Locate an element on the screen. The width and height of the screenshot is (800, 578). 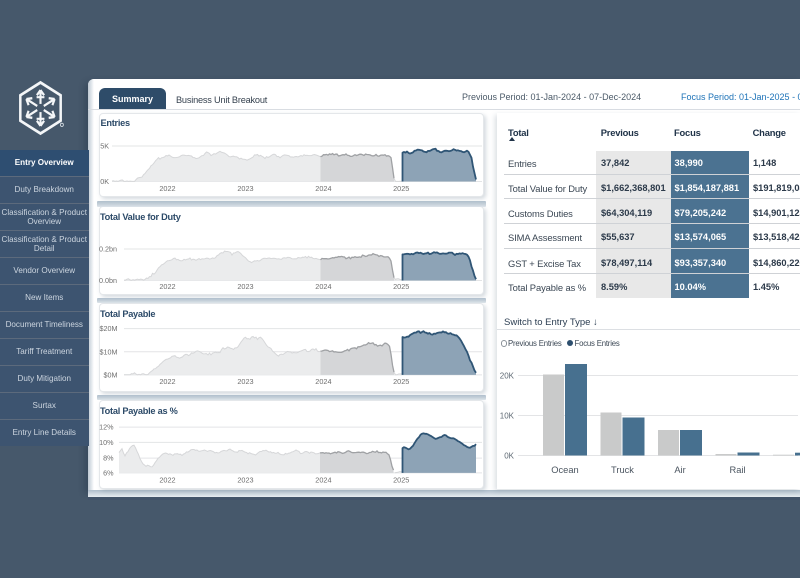
svg-text: 12% is located at coordinates (106, 427).